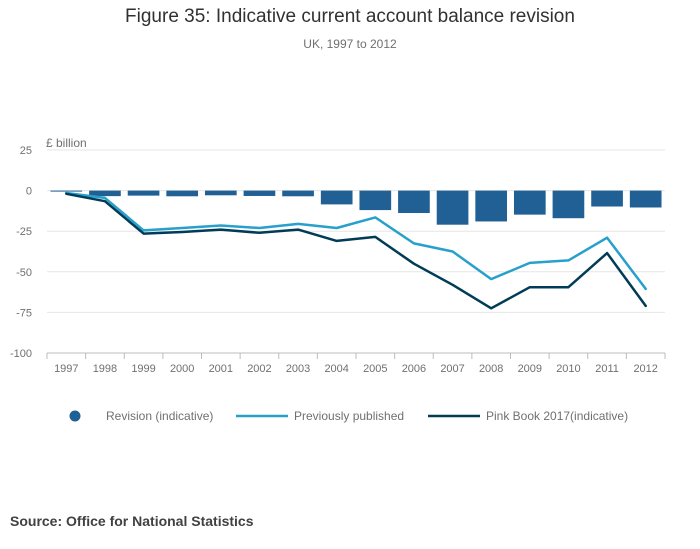  What do you see at coordinates (182, 369) in the screenshot?
I see `x-tick-label: 2000` at bounding box center [182, 369].